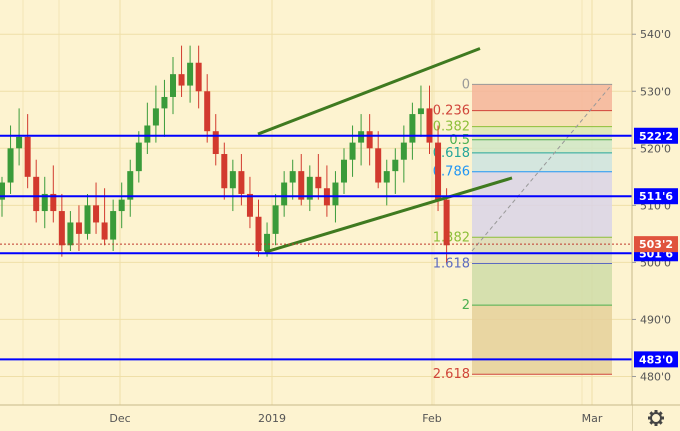  Describe the element at coordinates (592, 418) in the screenshot. I see `x-axis-tick-label: Mar` at that location.